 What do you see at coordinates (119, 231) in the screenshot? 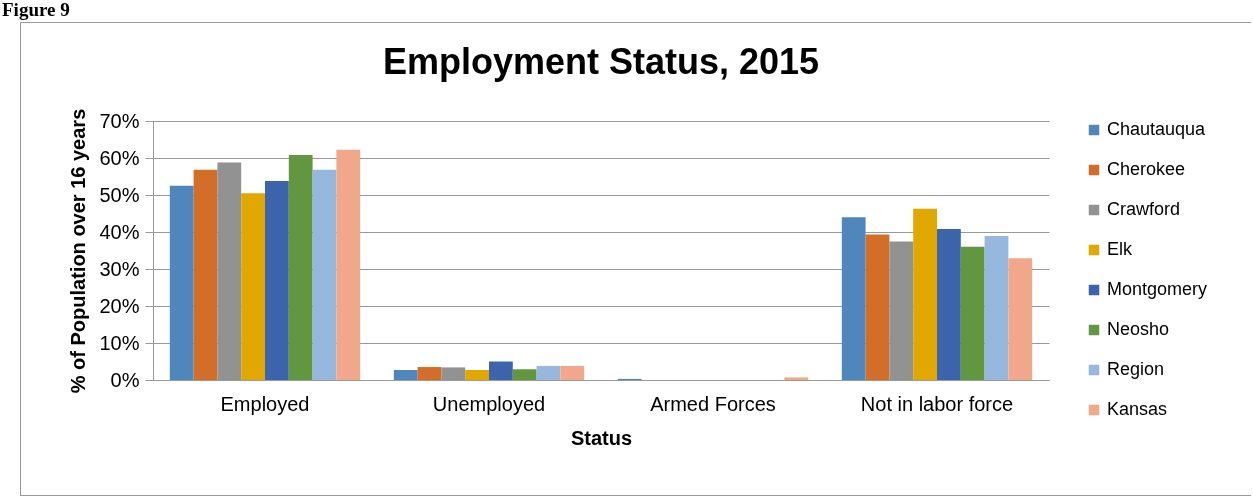
I see `y-tick-label: 40%` at bounding box center [119, 231].